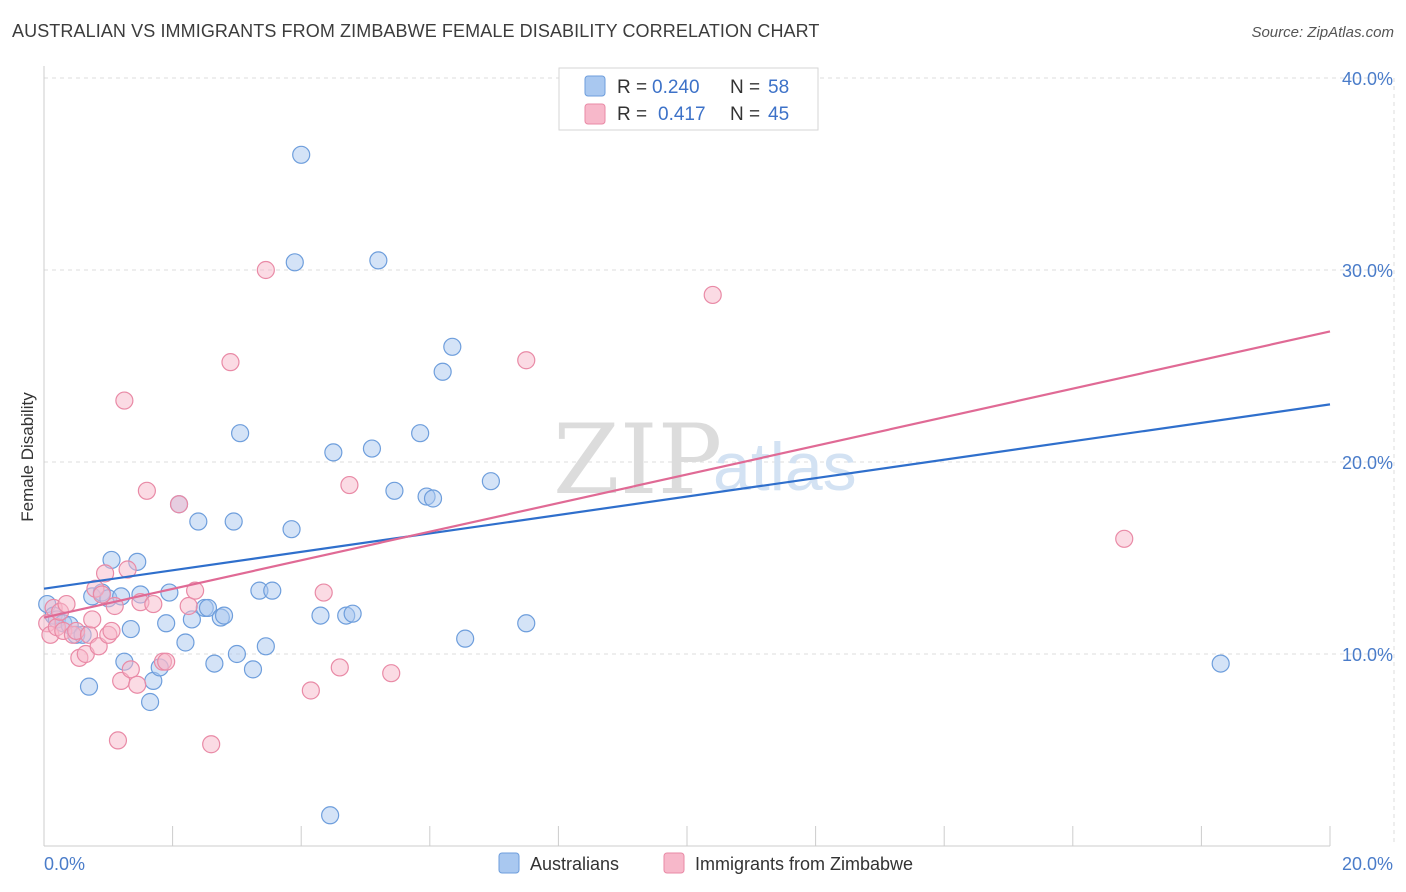 The width and height of the screenshot is (1406, 892). What do you see at coordinates (64, 864) in the screenshot?
I see `x-tick-label-0: 0.0%` at bounding box center [64, 864].